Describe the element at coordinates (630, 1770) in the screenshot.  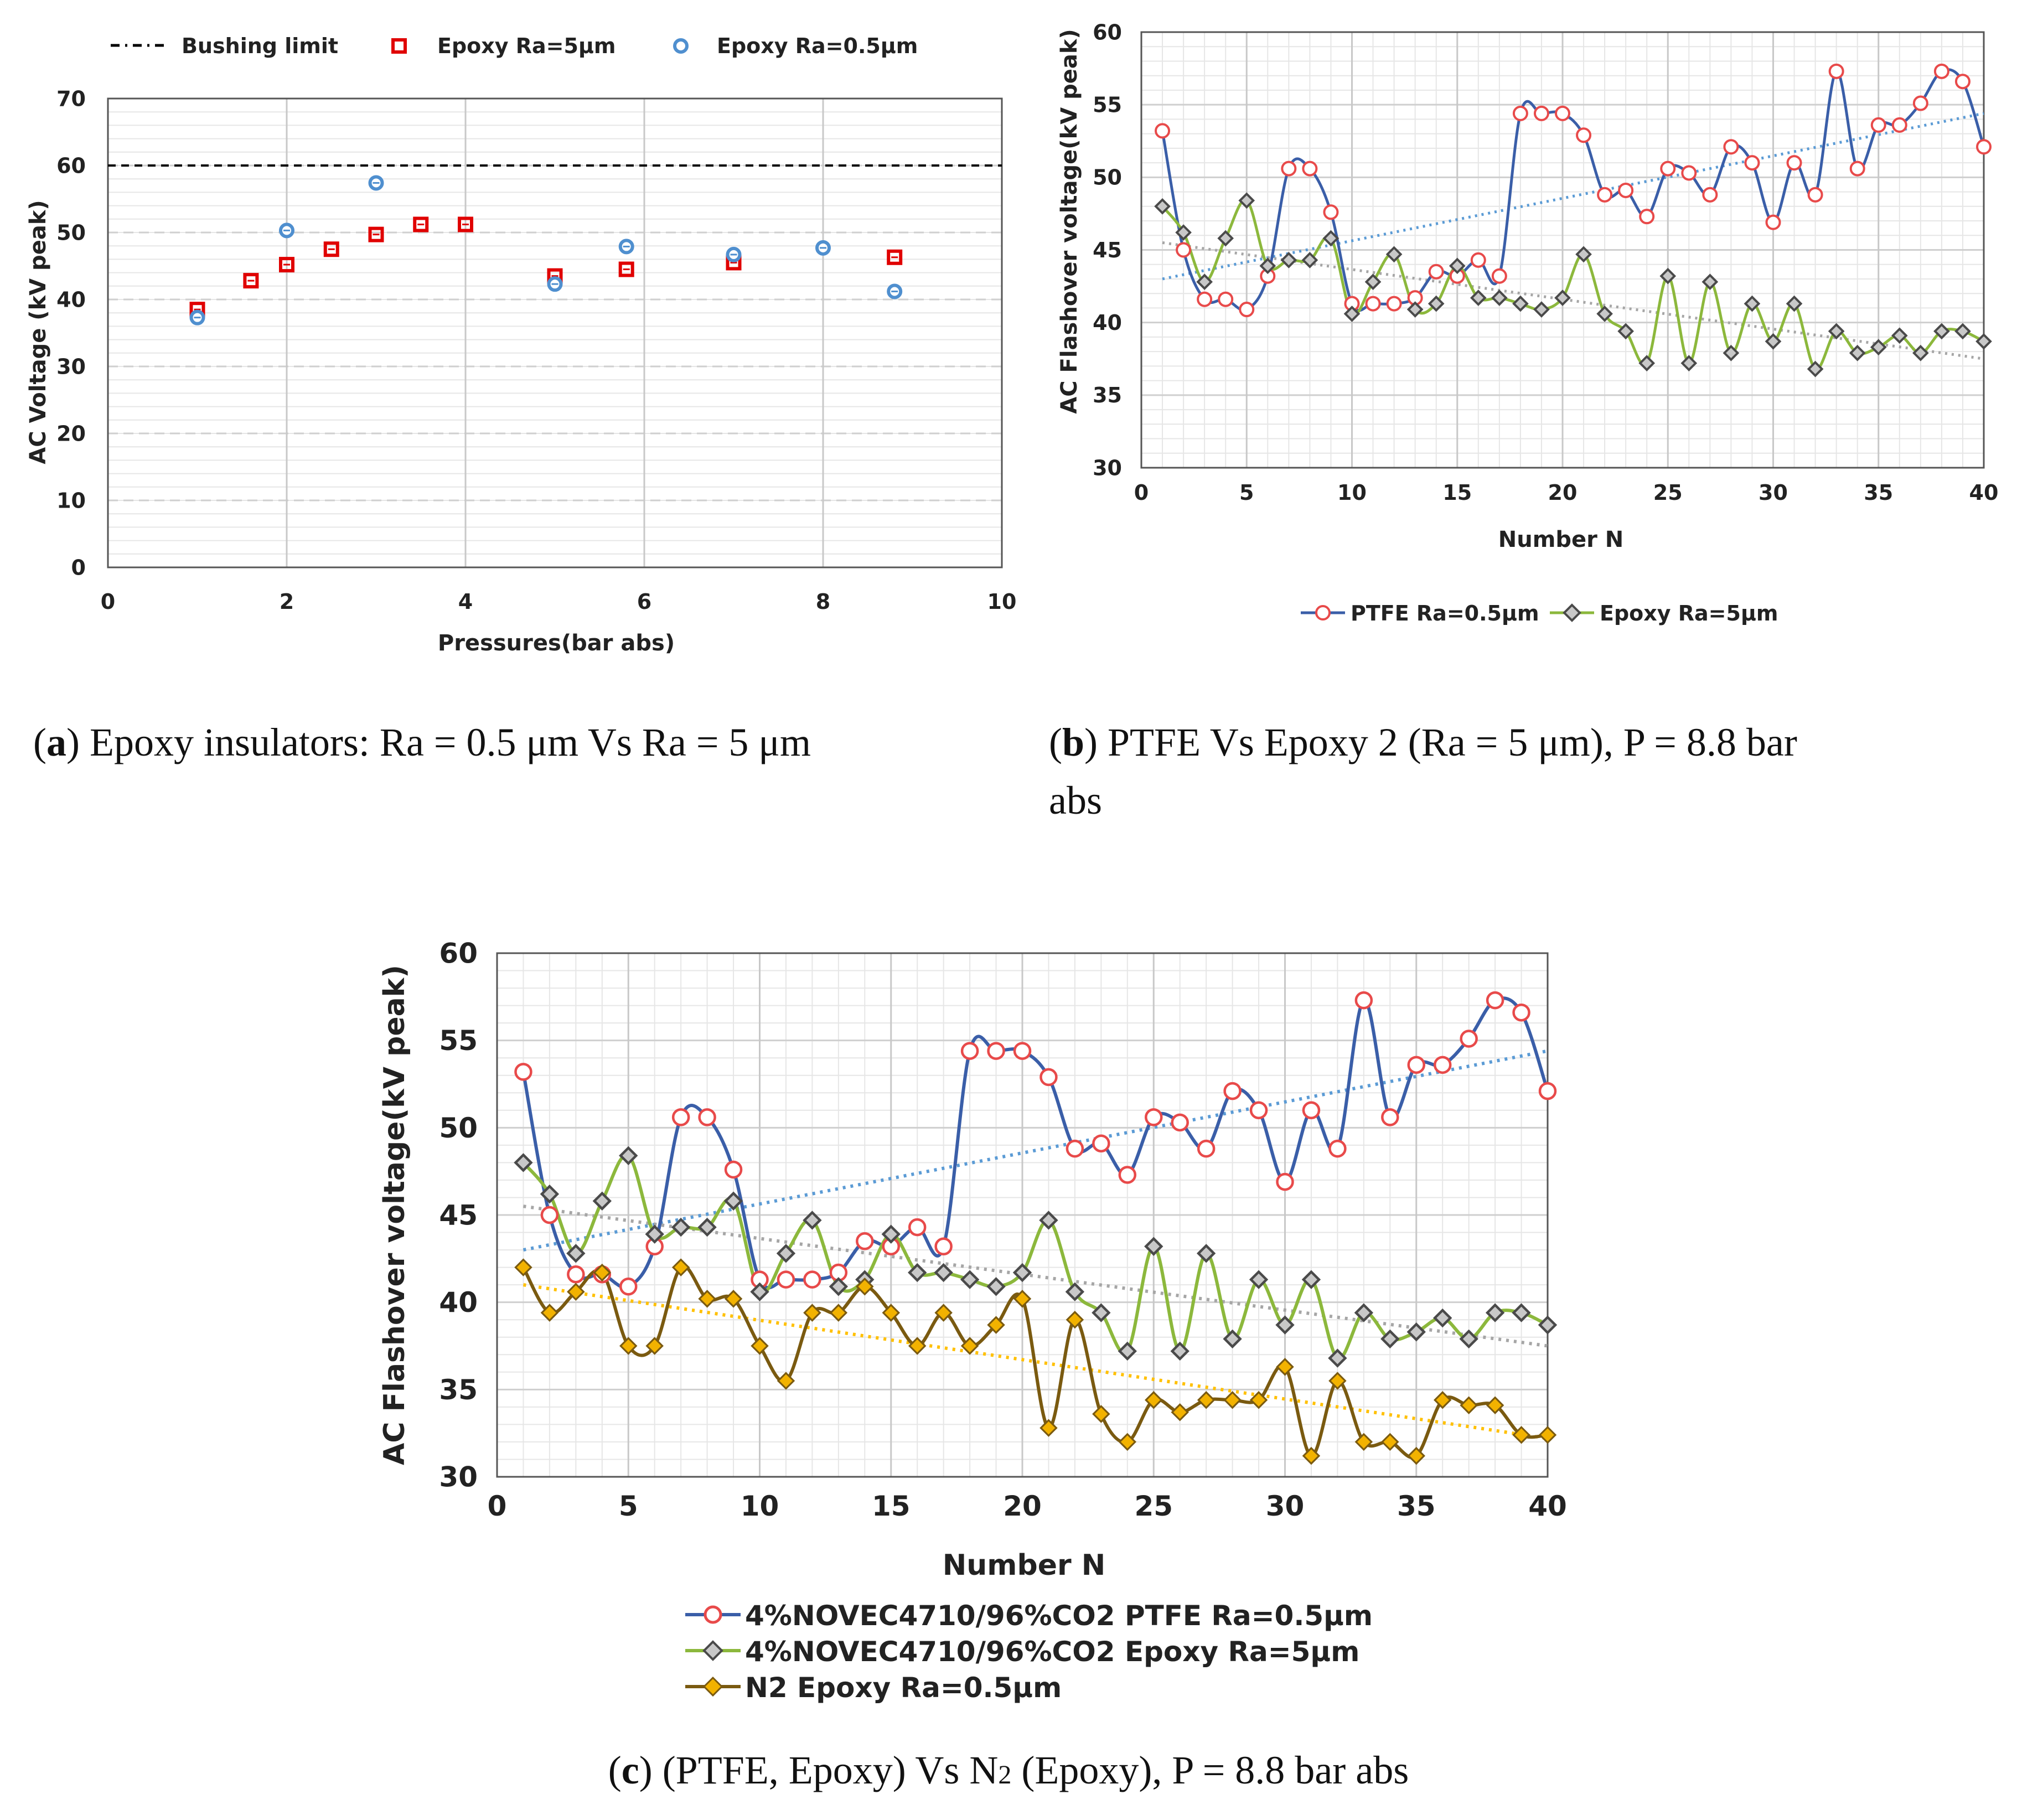
I see `caption-c-label: c` at that location.